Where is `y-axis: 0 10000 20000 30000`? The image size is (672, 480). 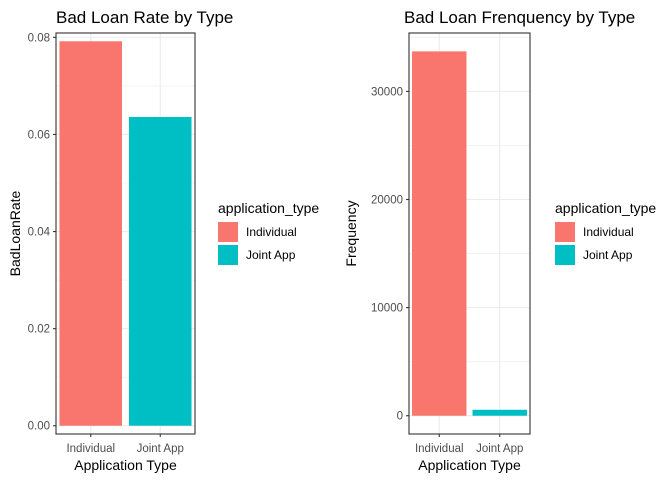 y-axis: 0 10000 20000 30000 is located at coordinates (390, 254).